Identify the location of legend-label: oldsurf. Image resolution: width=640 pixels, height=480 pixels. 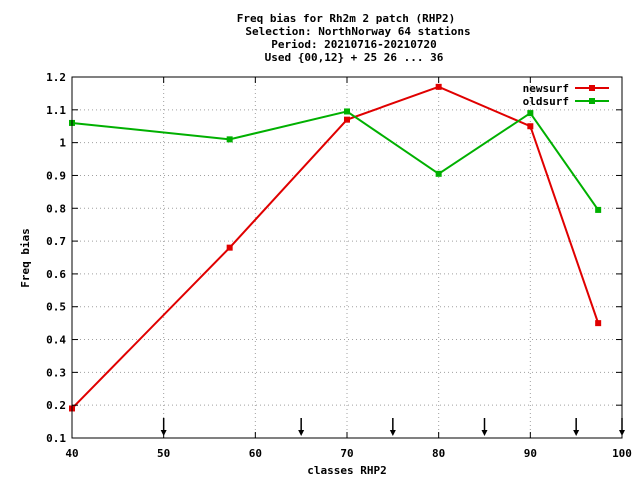
(546, 101).